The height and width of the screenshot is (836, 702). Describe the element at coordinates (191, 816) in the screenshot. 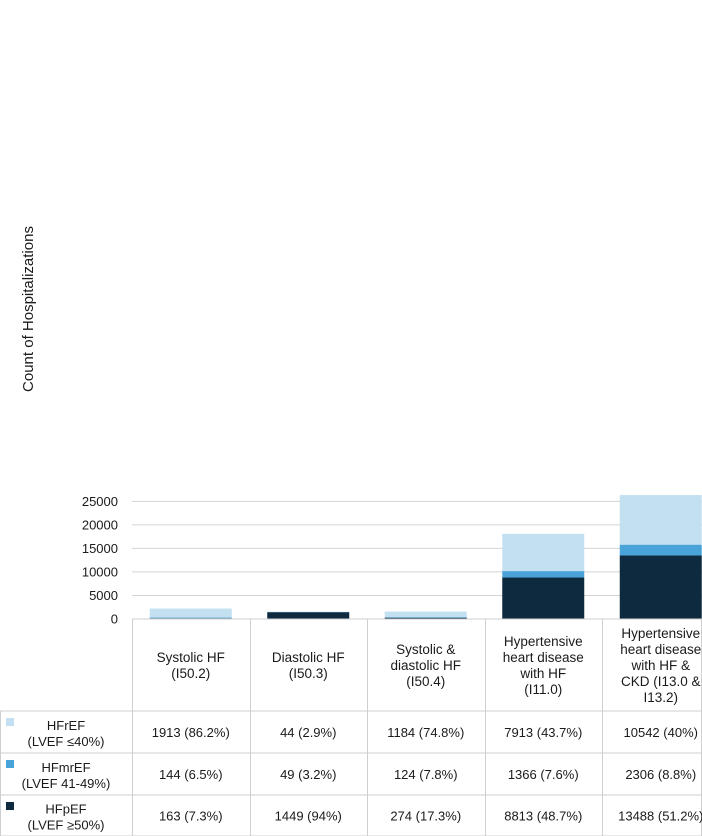

I see `data-label-hfpef-0: 163 (7.3%)` at that location.